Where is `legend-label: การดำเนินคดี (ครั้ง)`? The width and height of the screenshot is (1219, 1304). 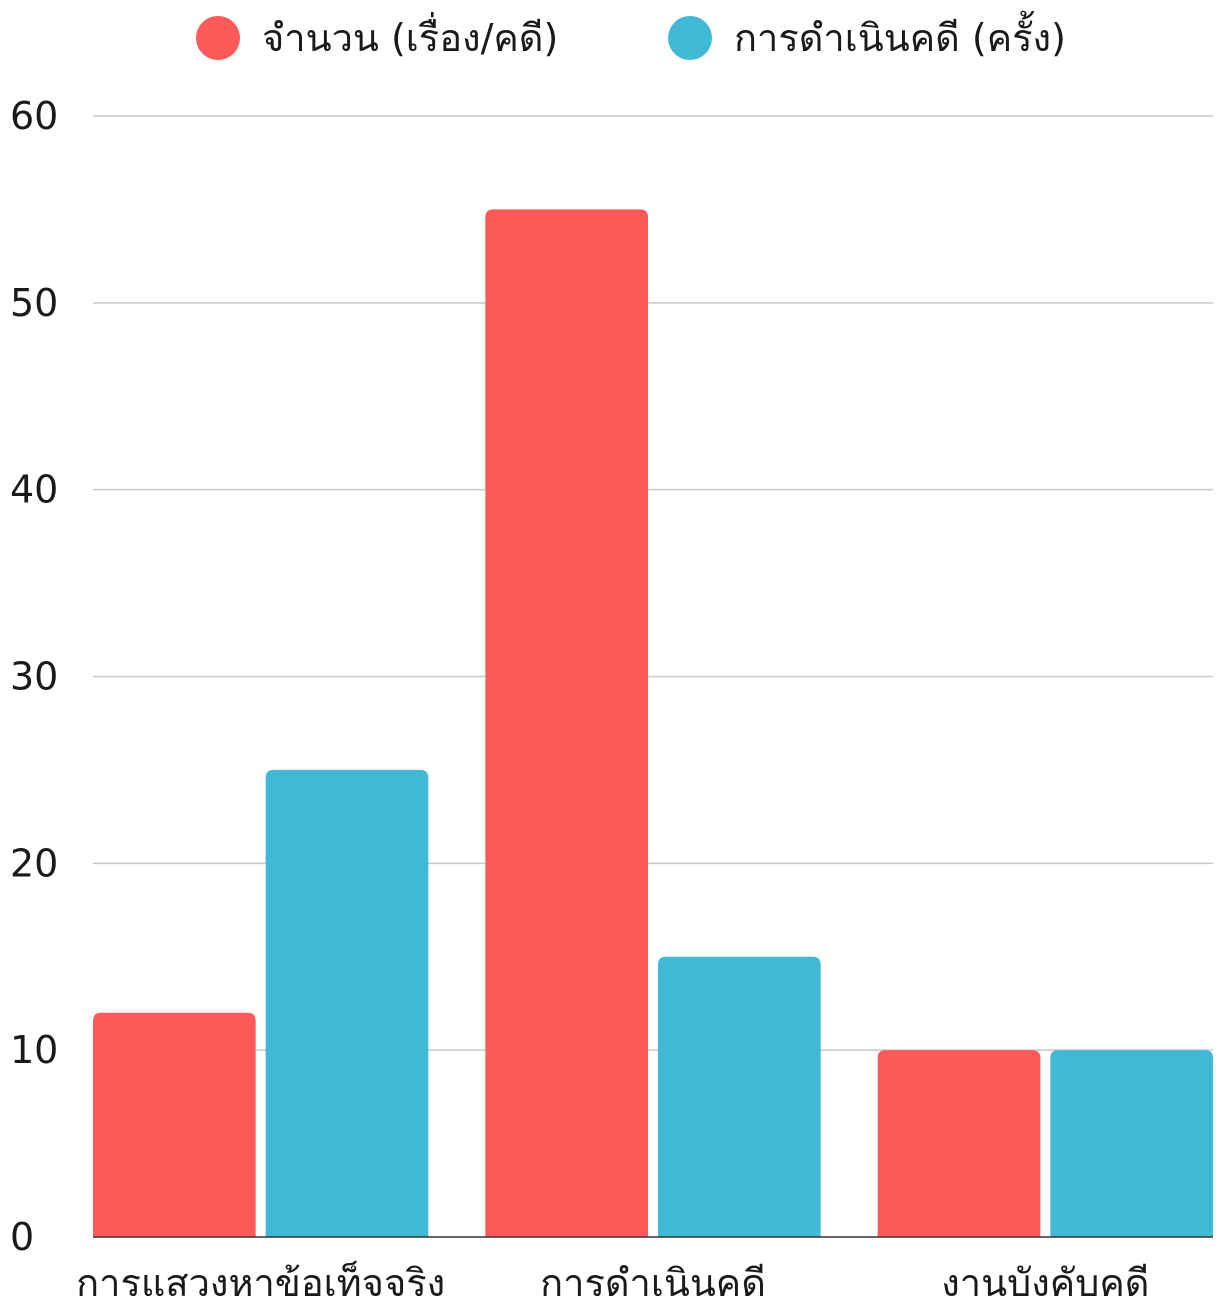 legend-label: การดำเนินคดี (ครั้ง) is located at coordinates (900, 35).